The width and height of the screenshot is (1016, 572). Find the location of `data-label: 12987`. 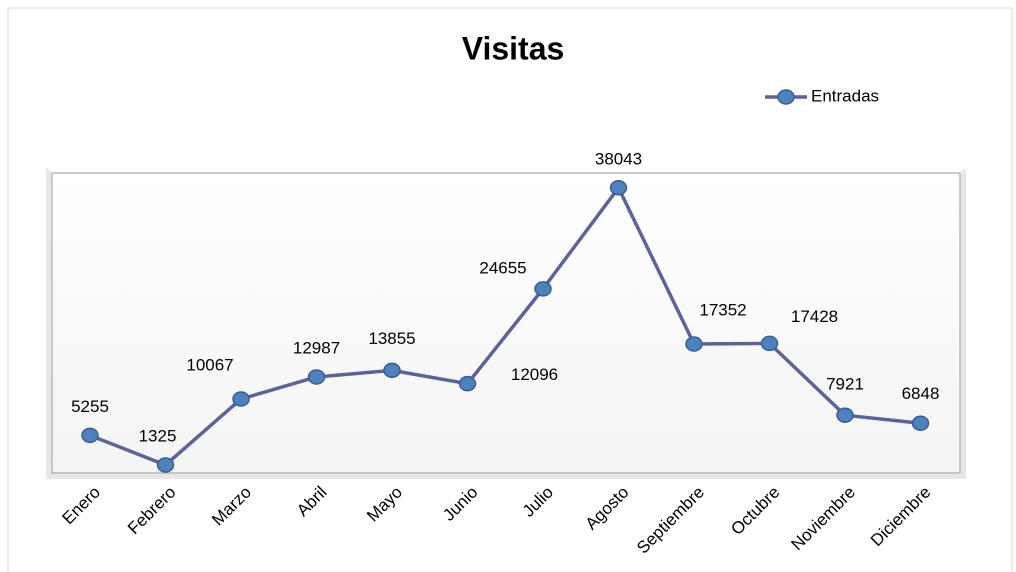

data-label: 12987 is located at coordinates (316, 347).